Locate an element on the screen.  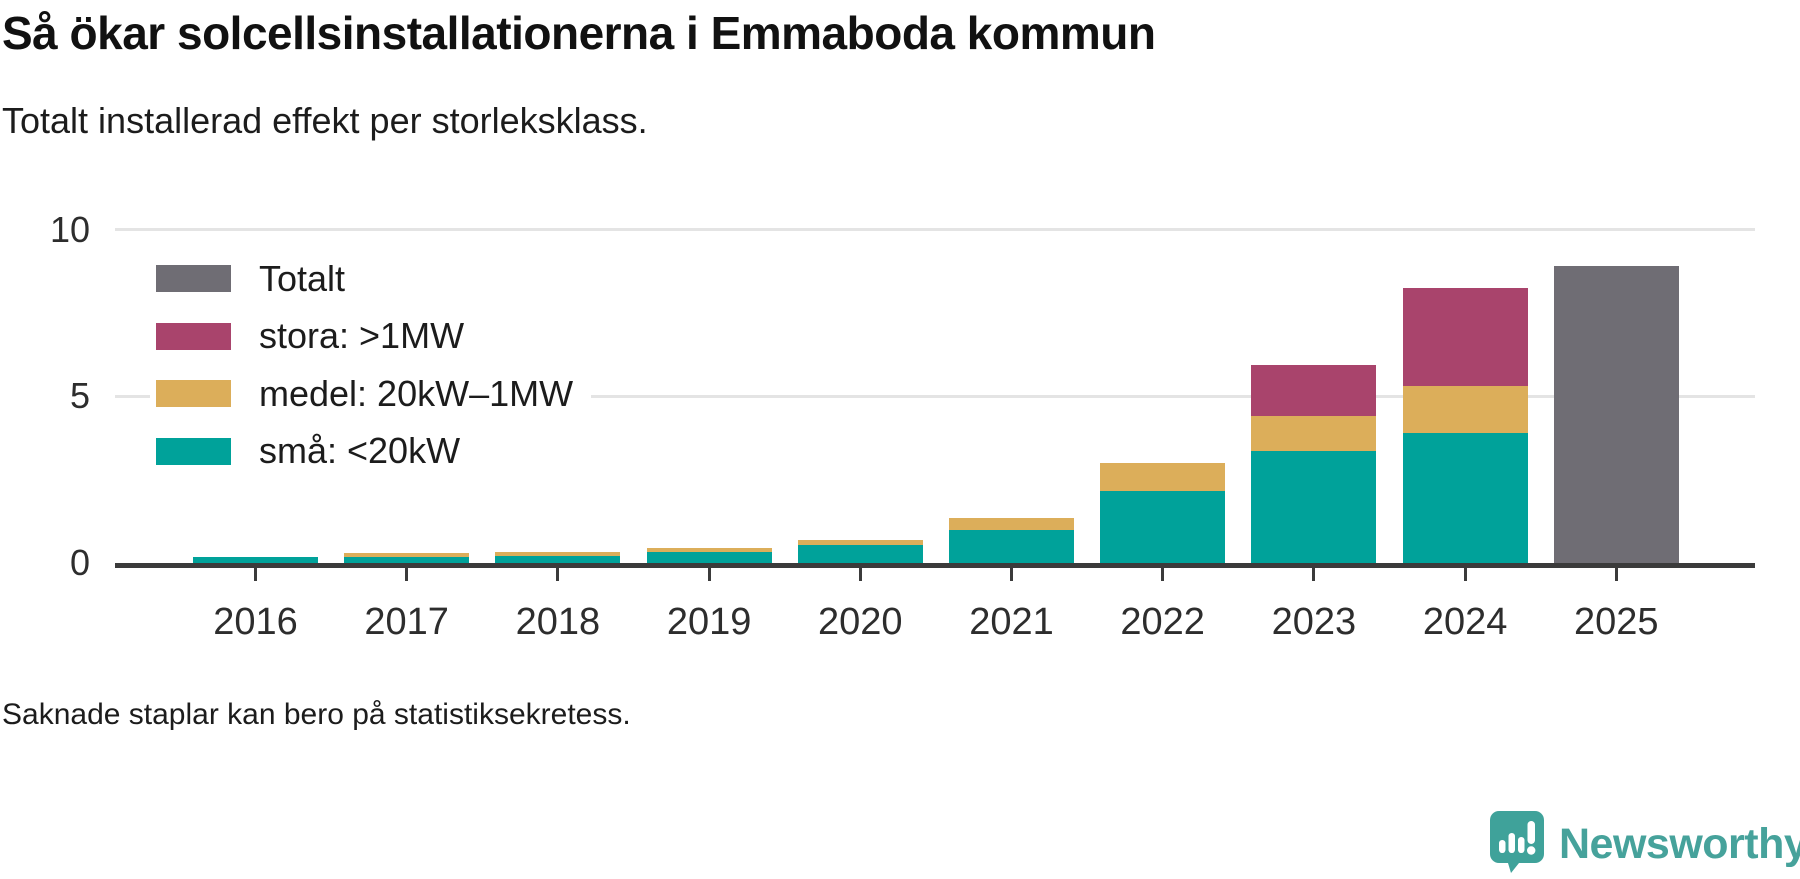
x-tick-mark-2023 is located at coordinates (1314, 574).